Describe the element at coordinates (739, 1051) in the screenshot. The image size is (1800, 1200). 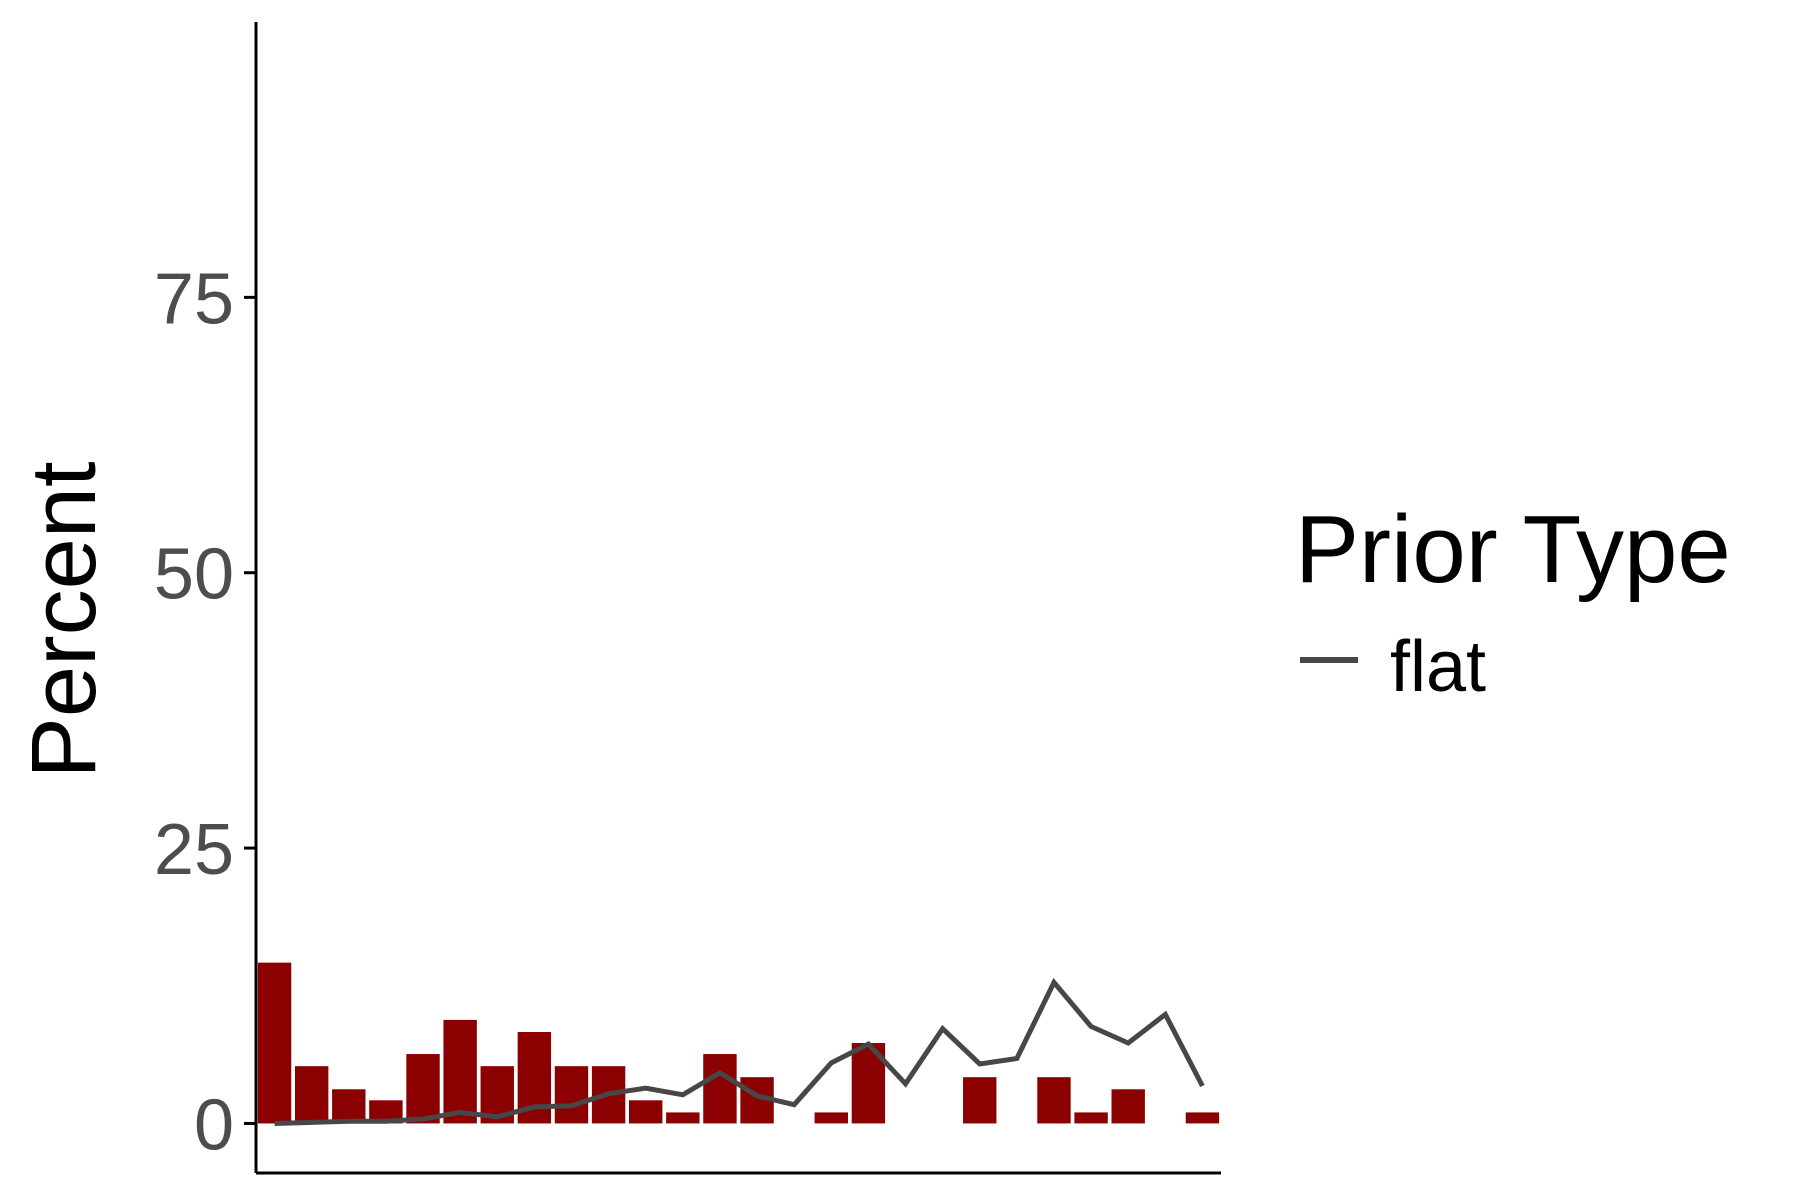
I see `series-line-flat` at that location.